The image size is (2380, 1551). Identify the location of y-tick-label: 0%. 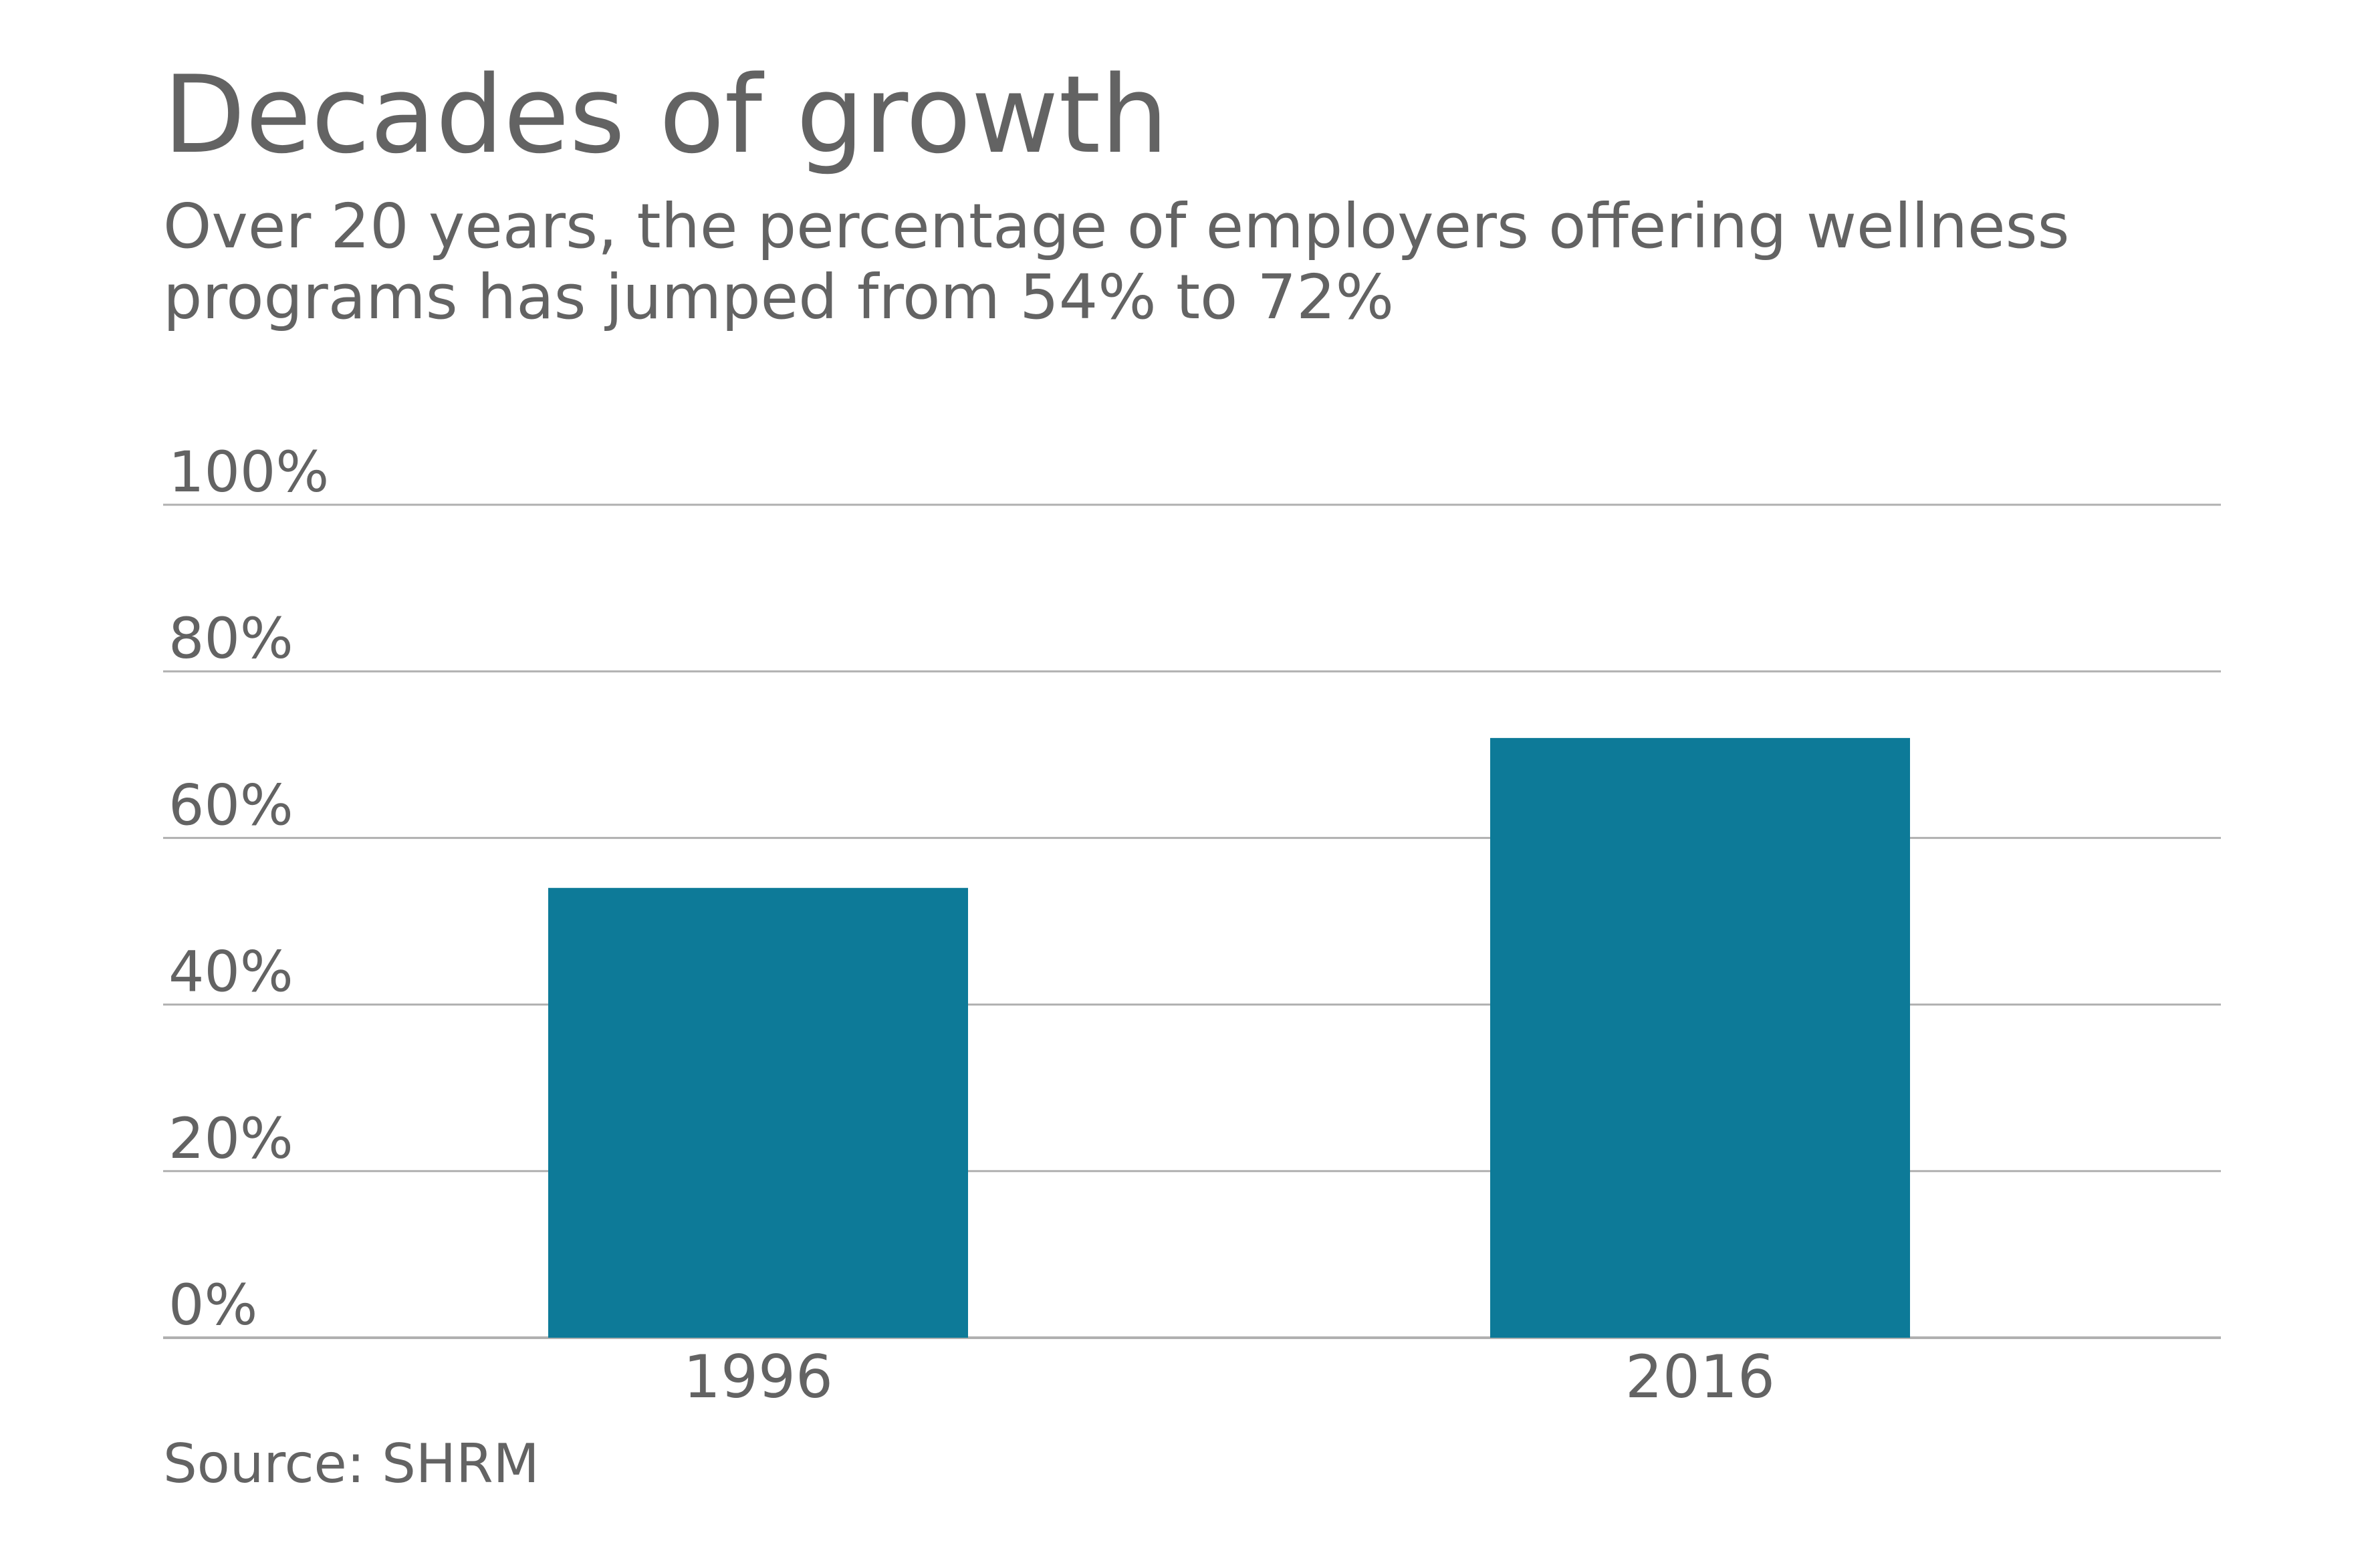
(212, 1305).